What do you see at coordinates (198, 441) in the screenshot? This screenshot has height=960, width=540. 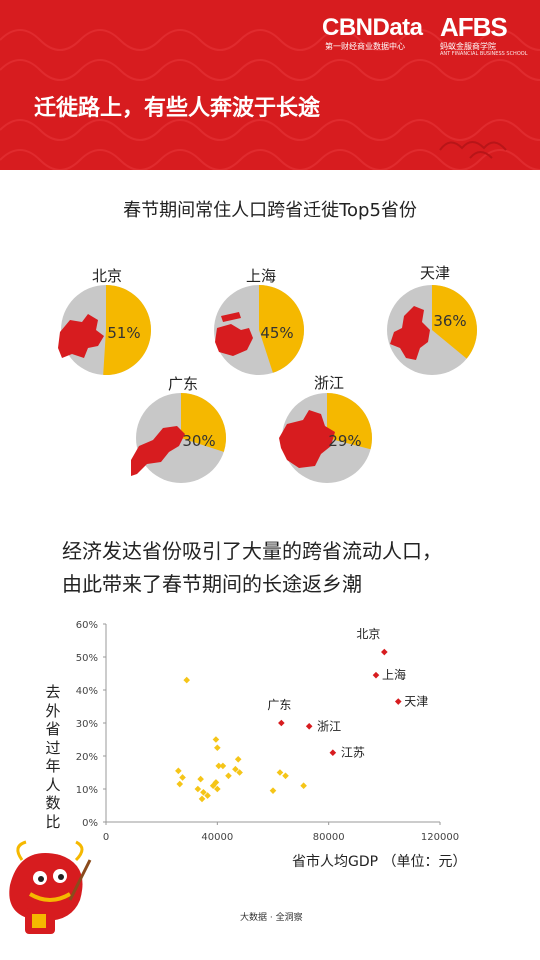 I see `pie-percent-label: 30%` at bounding box center [198, 441].